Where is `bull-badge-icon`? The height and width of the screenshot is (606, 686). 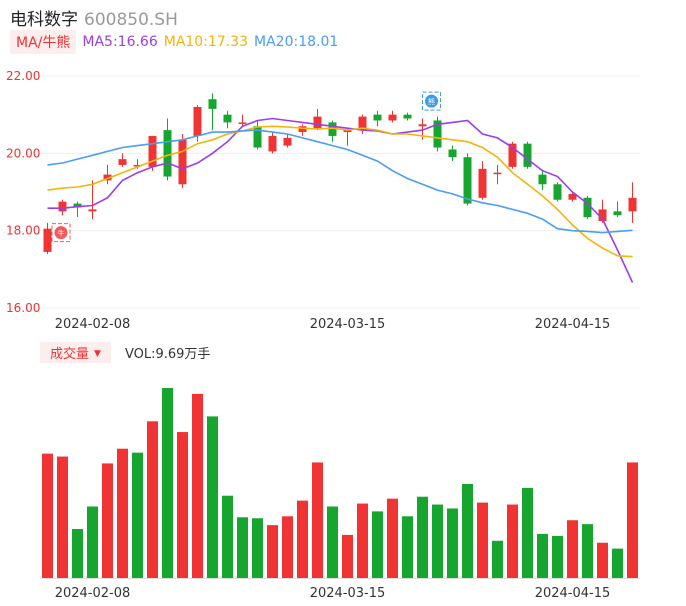 bull-badge-icon is located at coordinates (61, 233).